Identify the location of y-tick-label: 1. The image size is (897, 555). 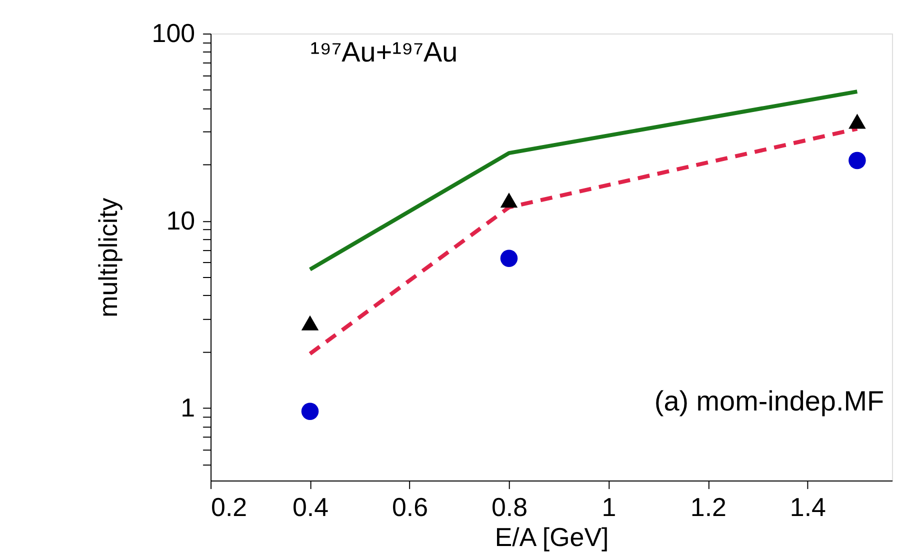
(188, 408).